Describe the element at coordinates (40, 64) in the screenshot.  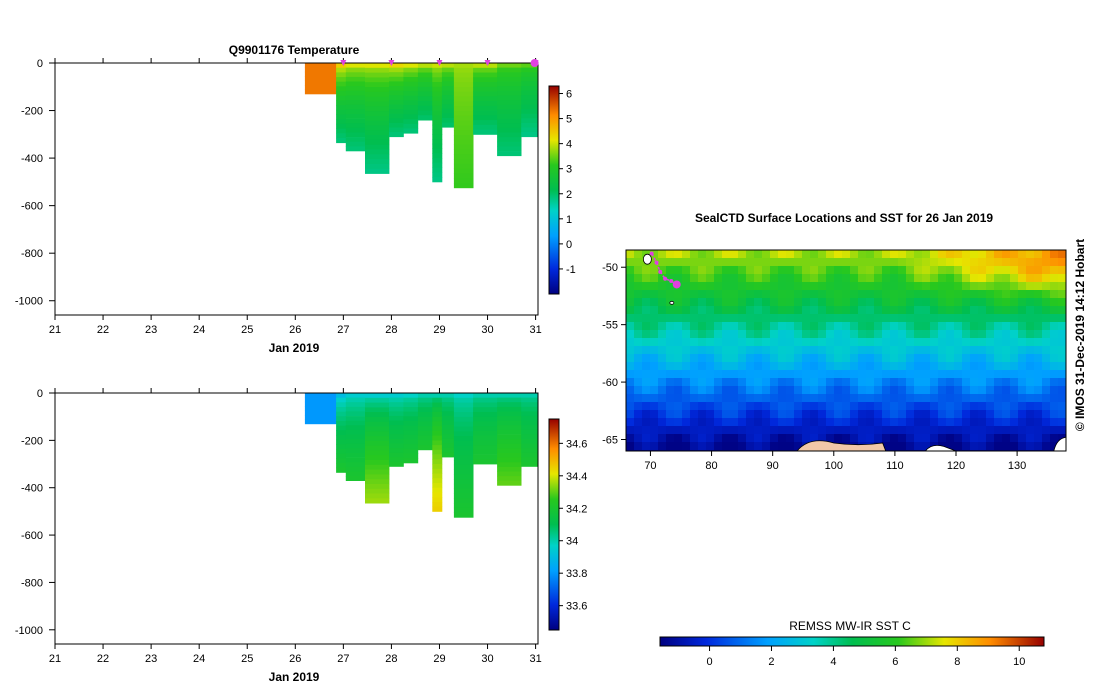
I see `y-tick-label: 0` at that location.